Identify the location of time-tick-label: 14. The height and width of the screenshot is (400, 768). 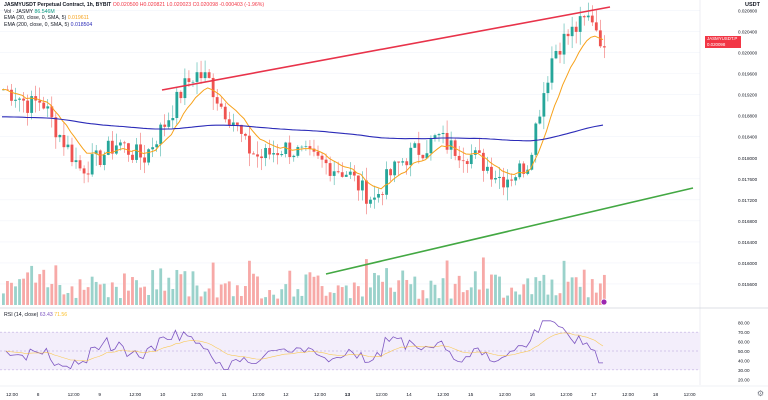
(409, 395).